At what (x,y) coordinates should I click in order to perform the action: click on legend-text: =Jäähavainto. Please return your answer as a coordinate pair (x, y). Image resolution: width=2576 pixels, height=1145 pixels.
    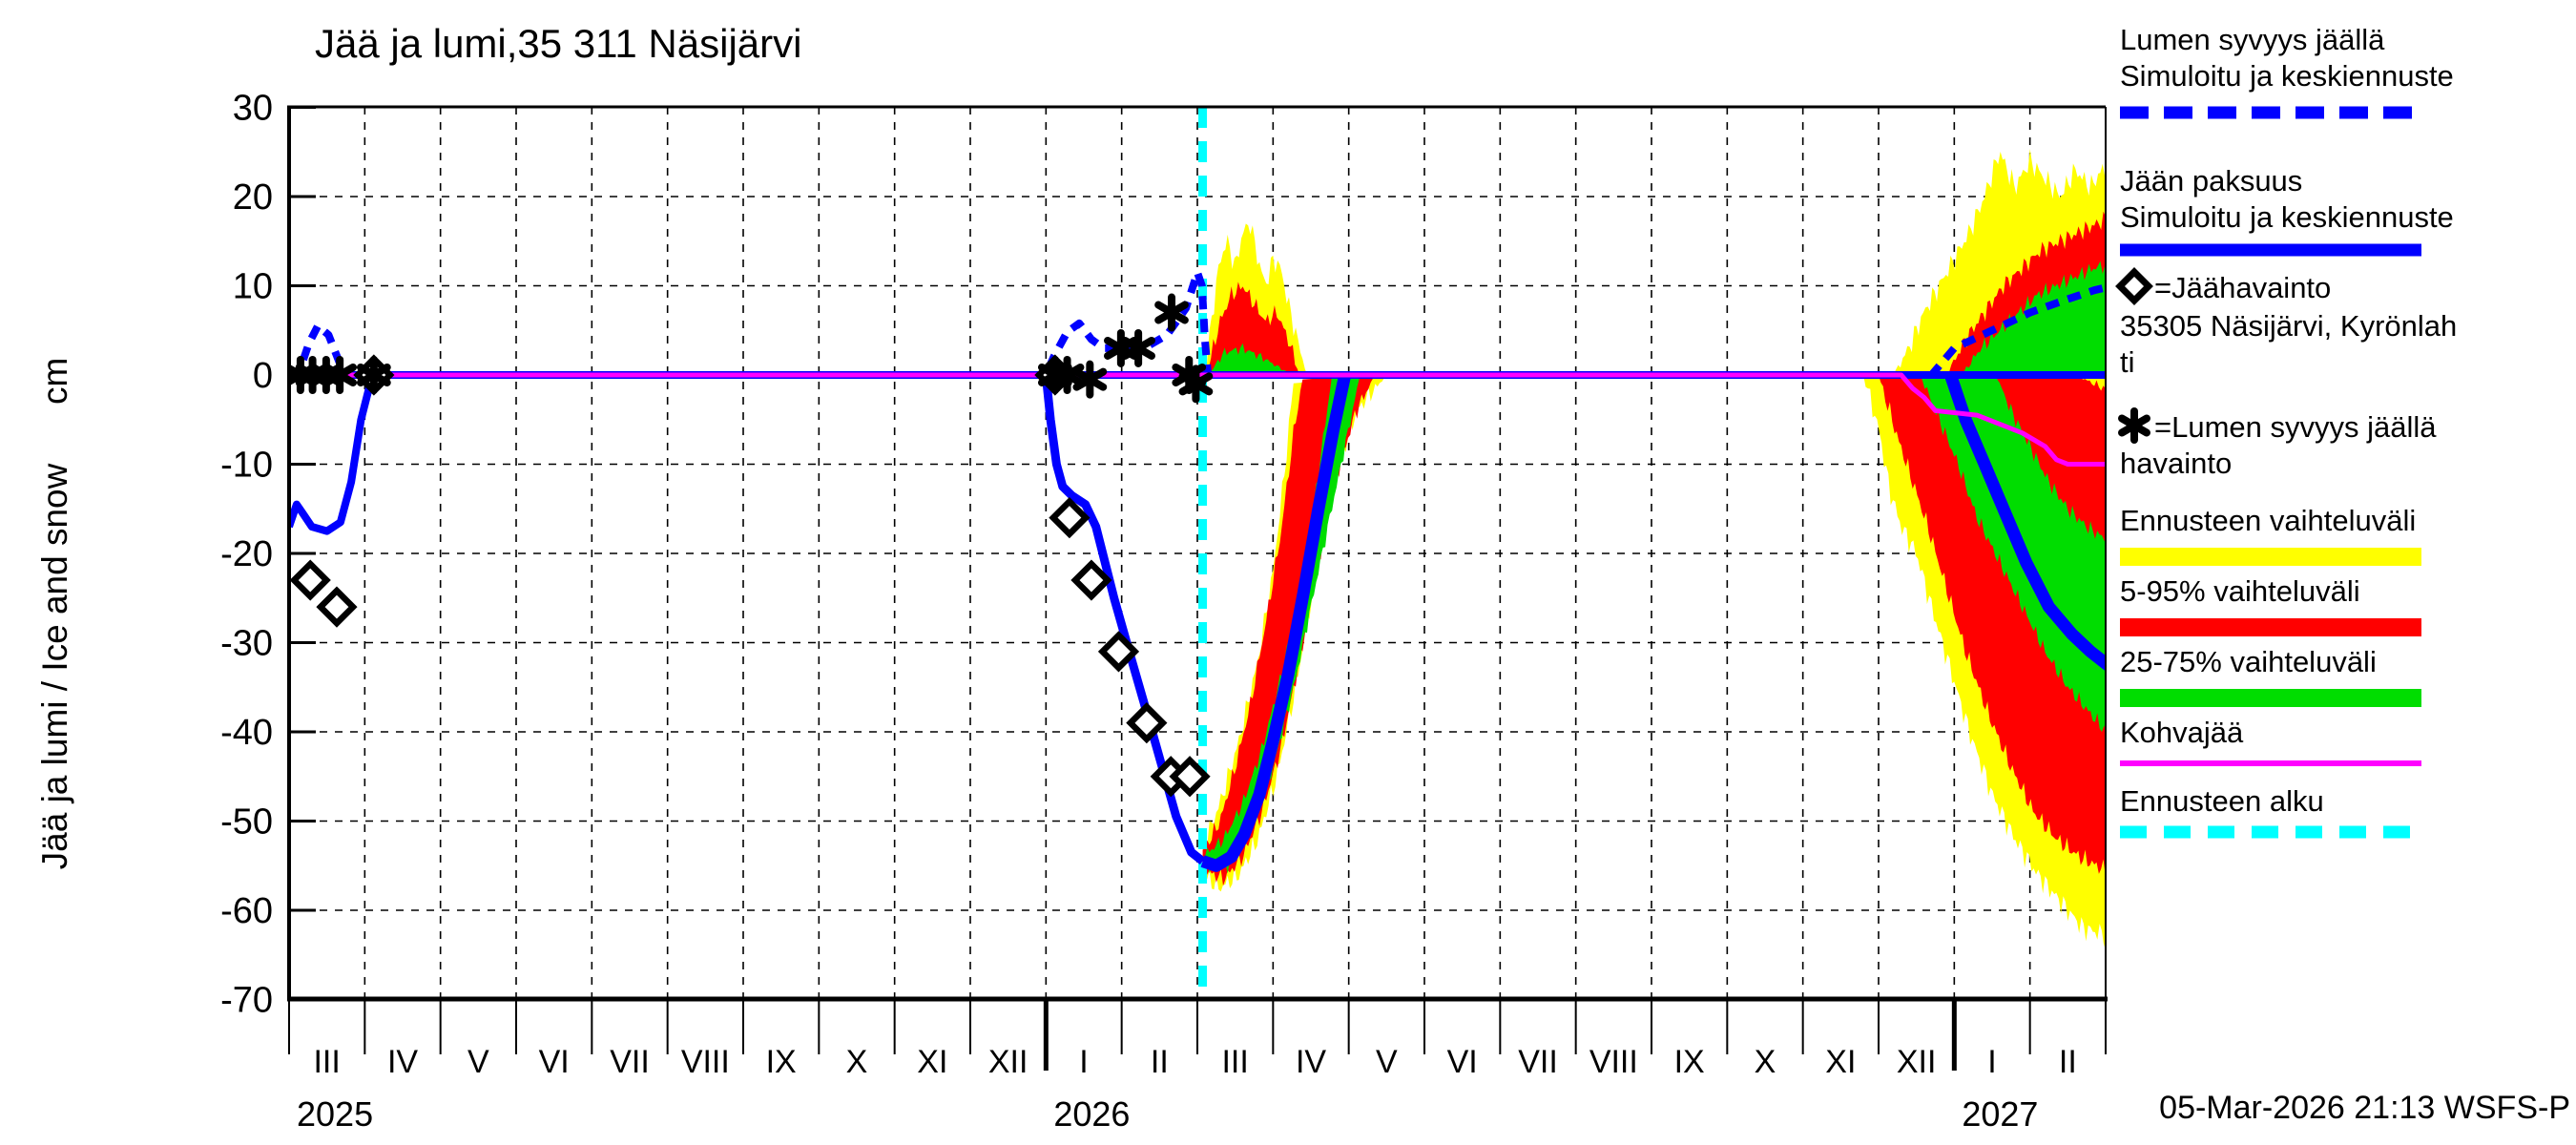
    Looking at the image, I should click on (2242, 287).